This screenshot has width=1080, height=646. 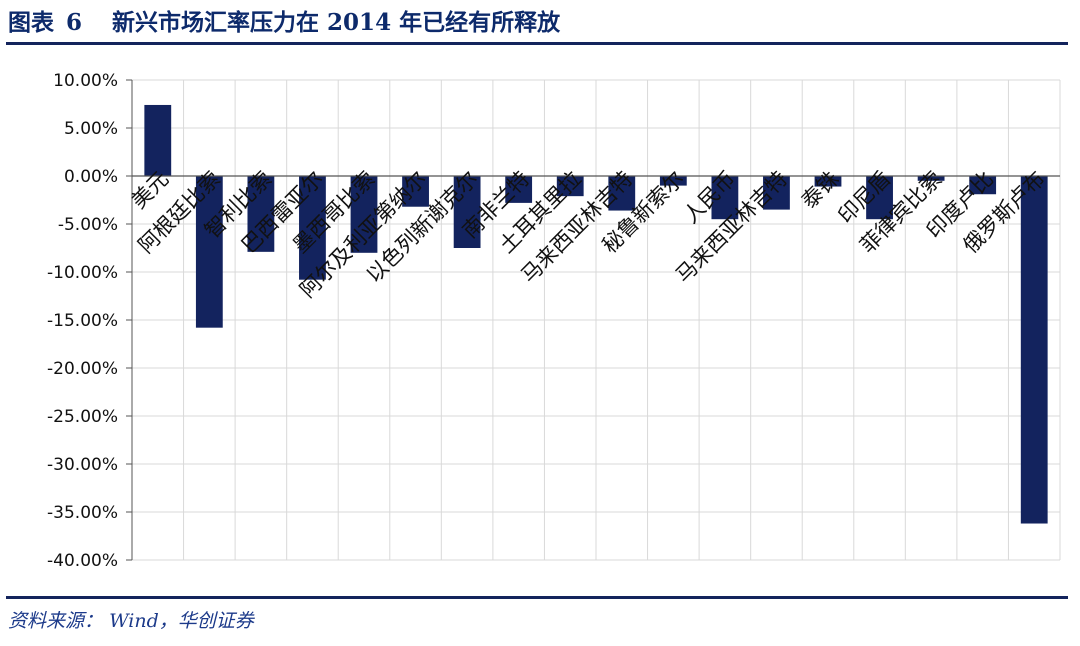 What do you see at coordinates (82, 465) in the screenshot?
I see `y-tick-label: -30.00%` at bounding box center [82, 465].